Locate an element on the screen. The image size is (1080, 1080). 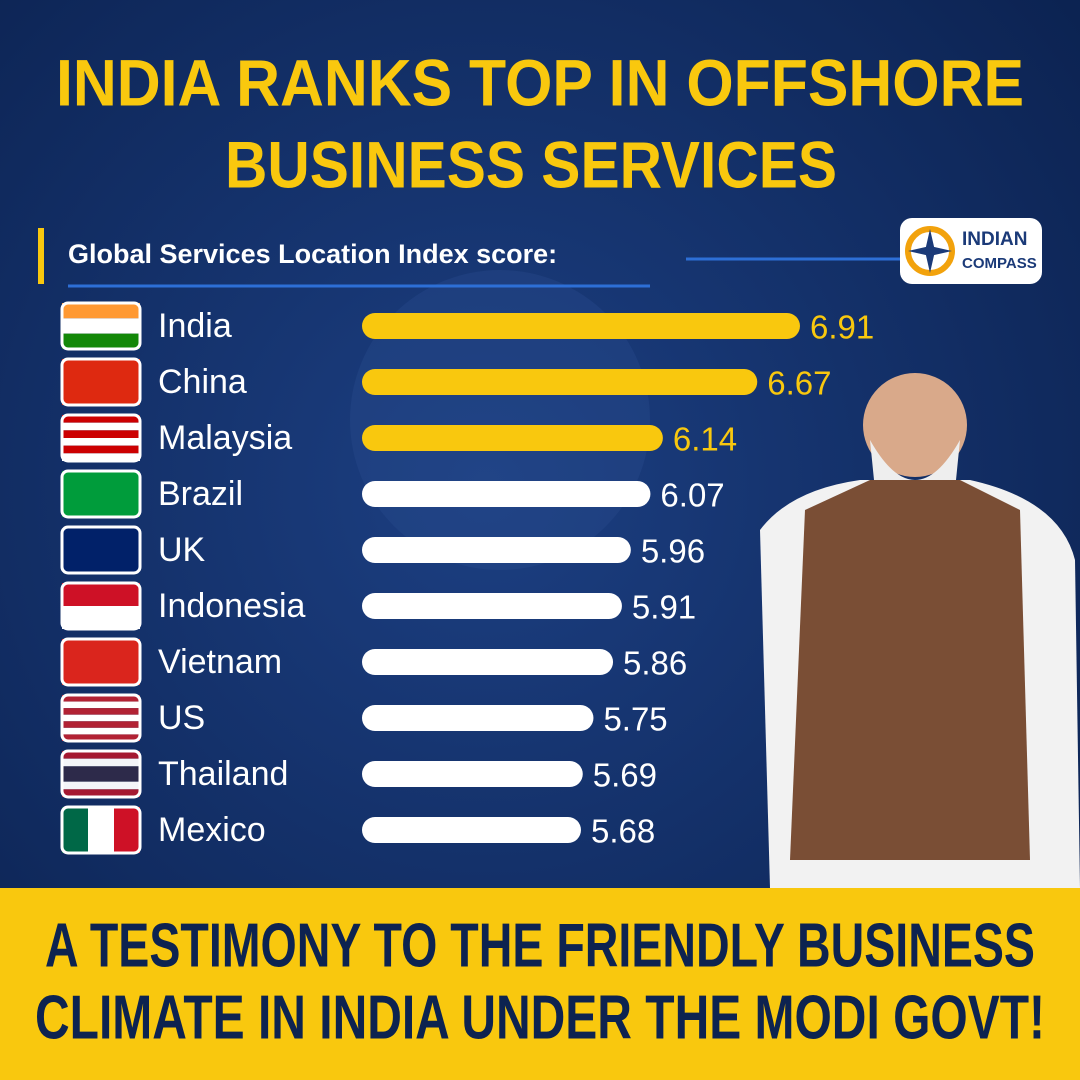
logo: INDIAN COMPASS is located at coordinates (971, 251).